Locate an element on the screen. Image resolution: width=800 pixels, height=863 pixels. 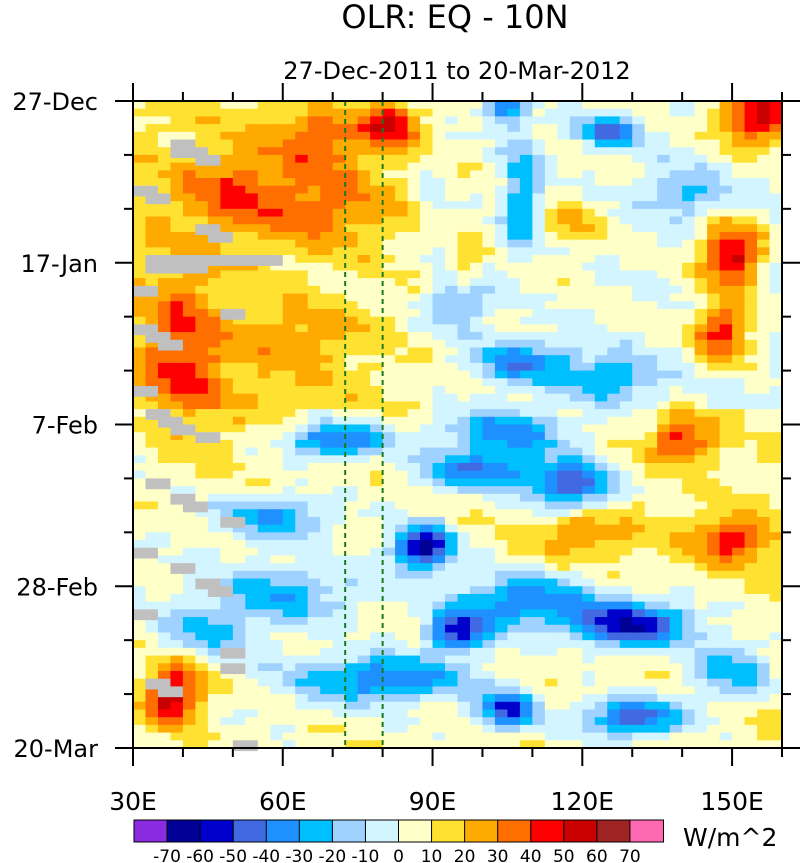
colorbar-label: 20 is located at coordinates (465, 855).